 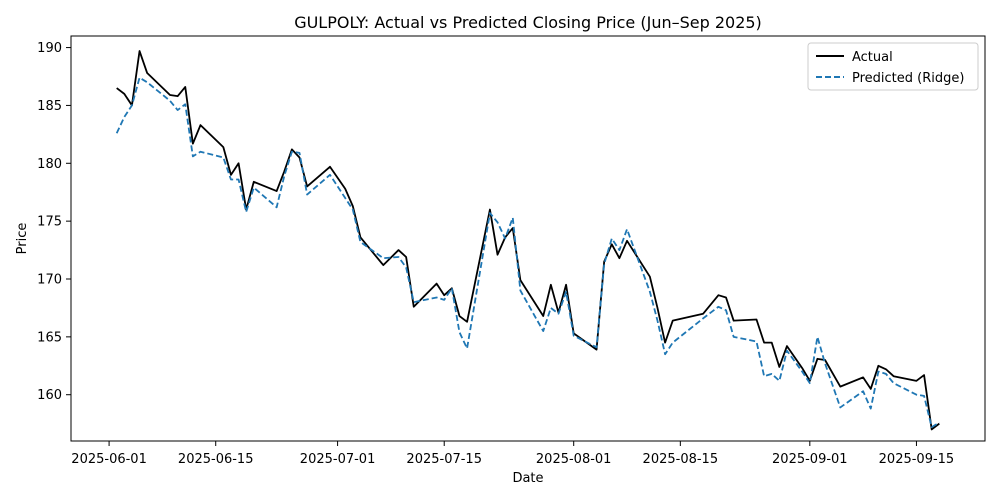 What do you see at coordinates (338, 459) in the screenshot?
I see `x-tick-label: 2025-07-01` at bounding box center [338, 459].